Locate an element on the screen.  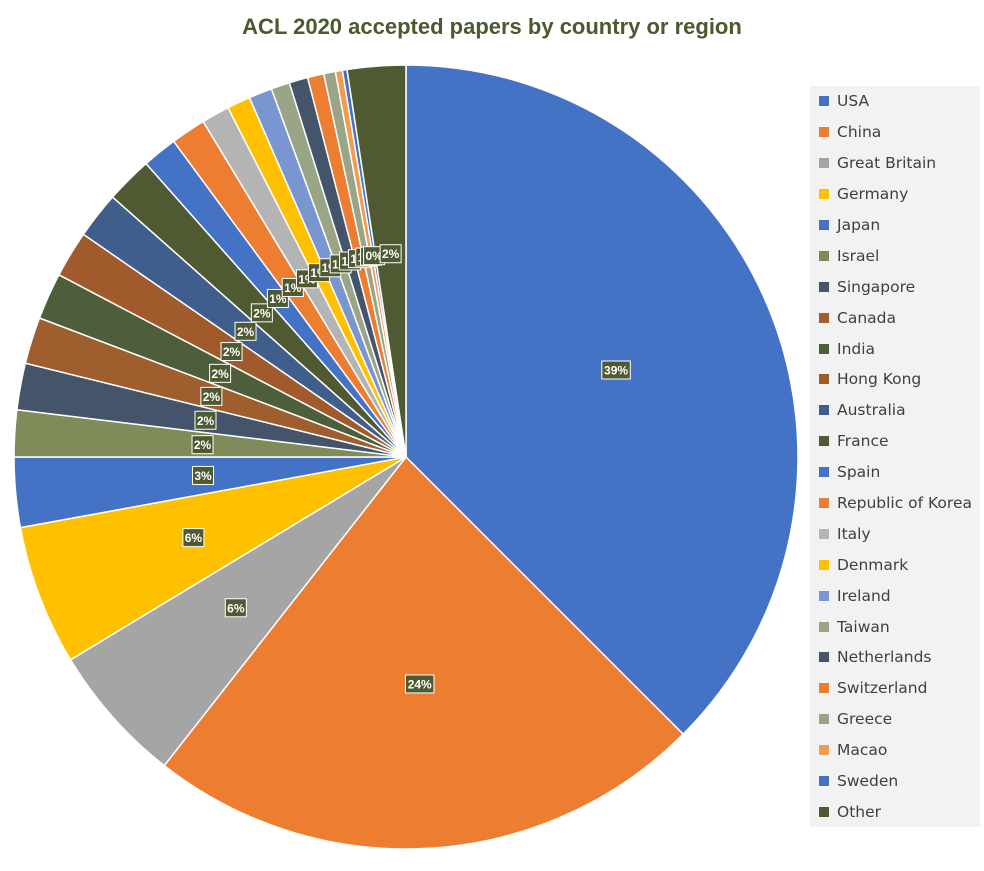
data-label-text: 0% is located at coordinates (374, 256).